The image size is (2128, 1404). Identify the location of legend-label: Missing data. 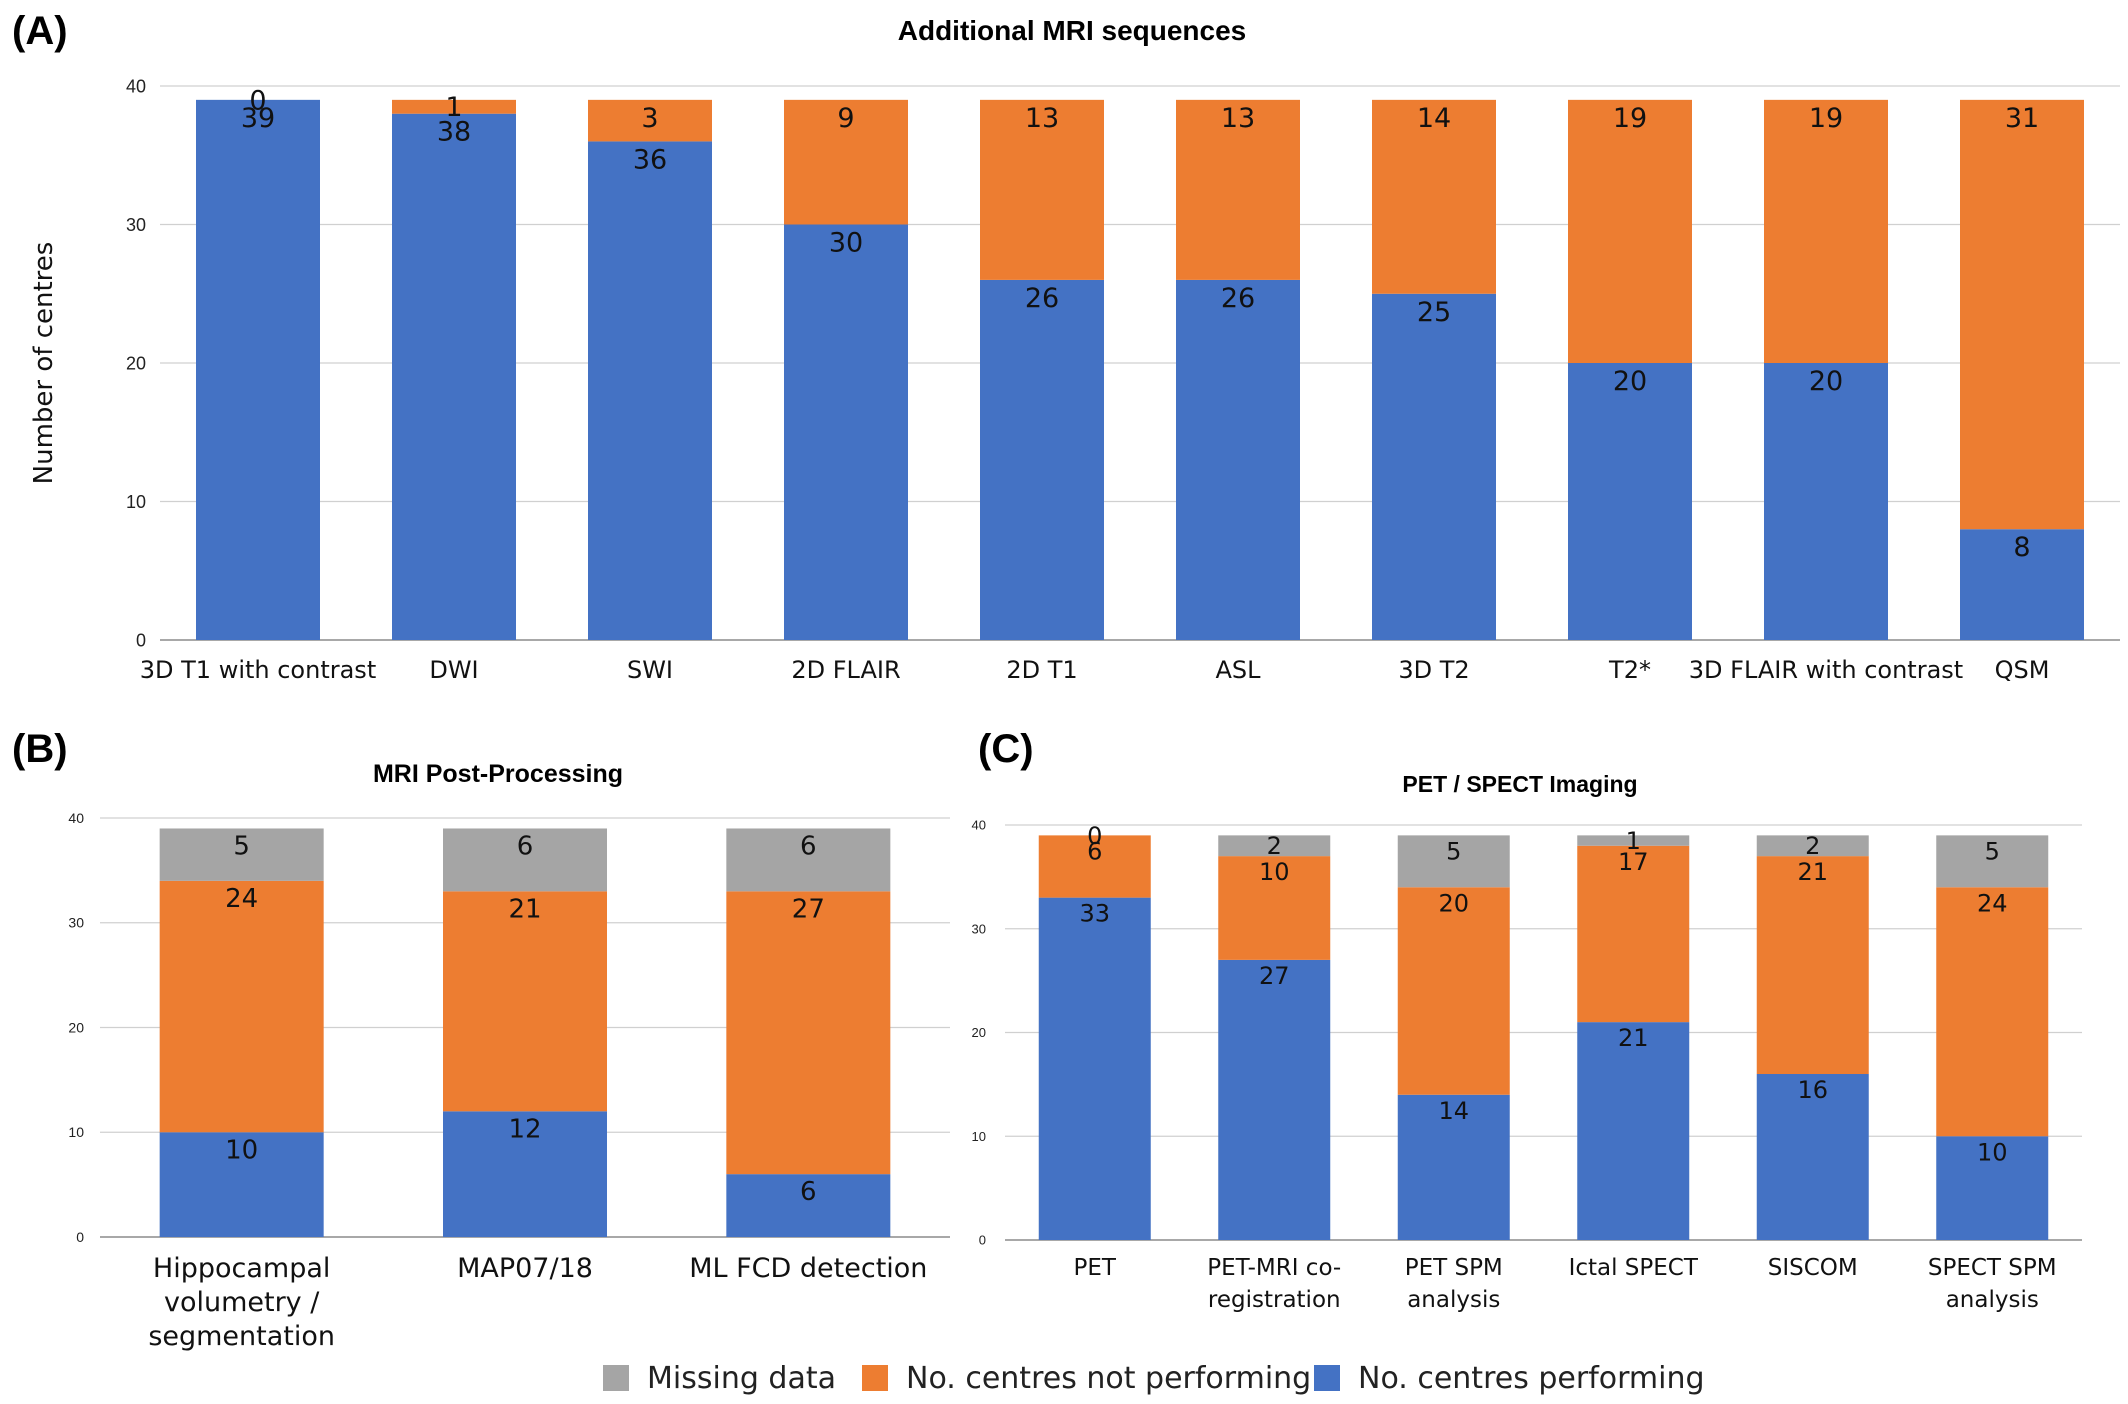
(741, 1378).